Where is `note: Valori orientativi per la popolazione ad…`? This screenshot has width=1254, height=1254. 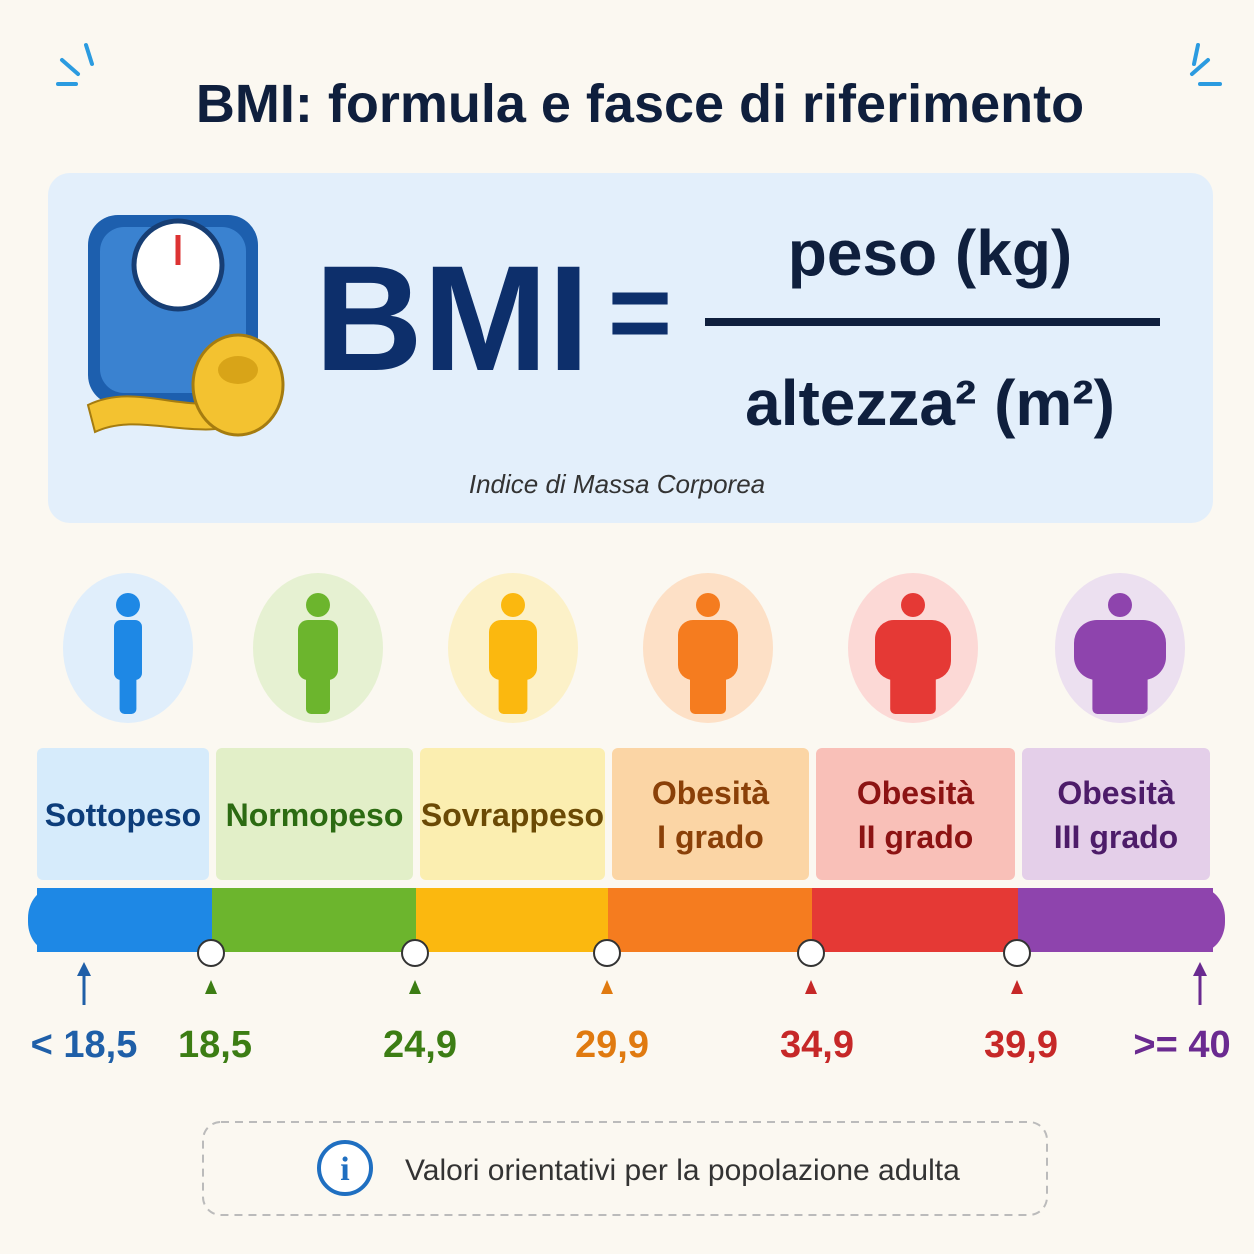
note: Valori orientativi per la popolazione ad… is located at coordinates (682, 1170).